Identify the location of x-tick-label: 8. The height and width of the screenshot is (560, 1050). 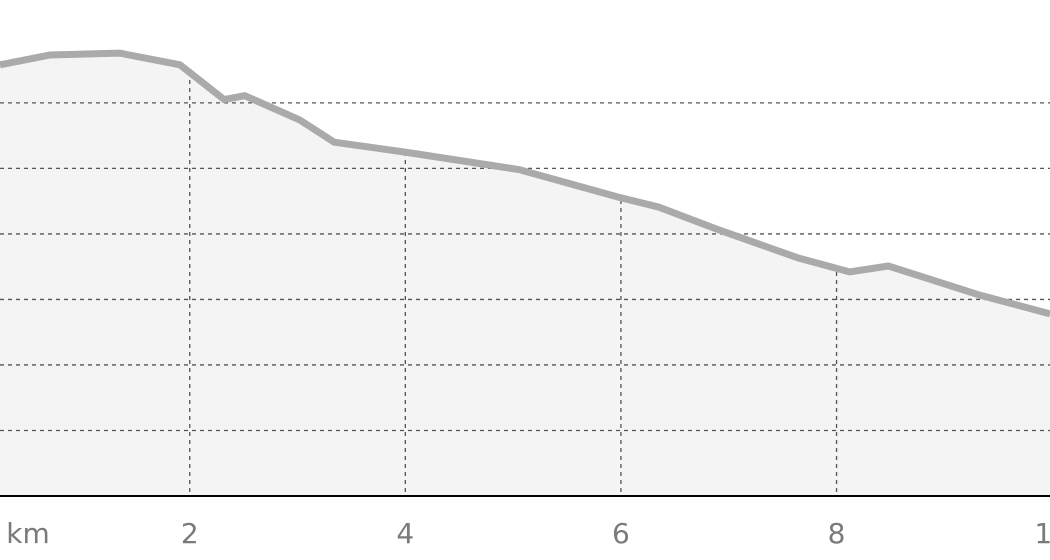
(837, 533).